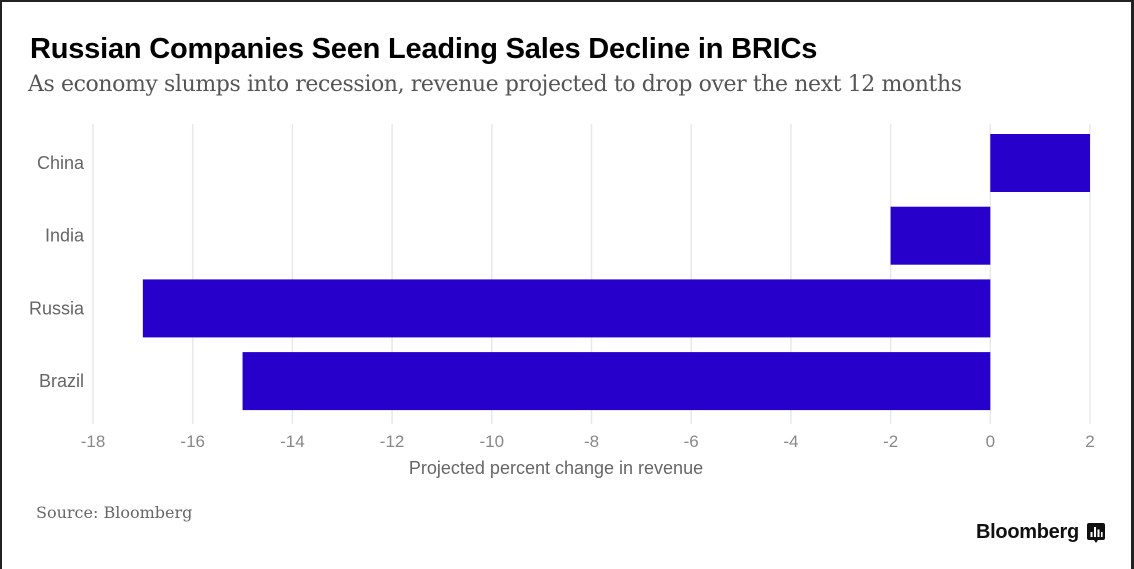  What do you see at coordinates (114, 512) in the screenshot?
I see `source-note: Source: Bloomberg` at bounding box center [114, 512].